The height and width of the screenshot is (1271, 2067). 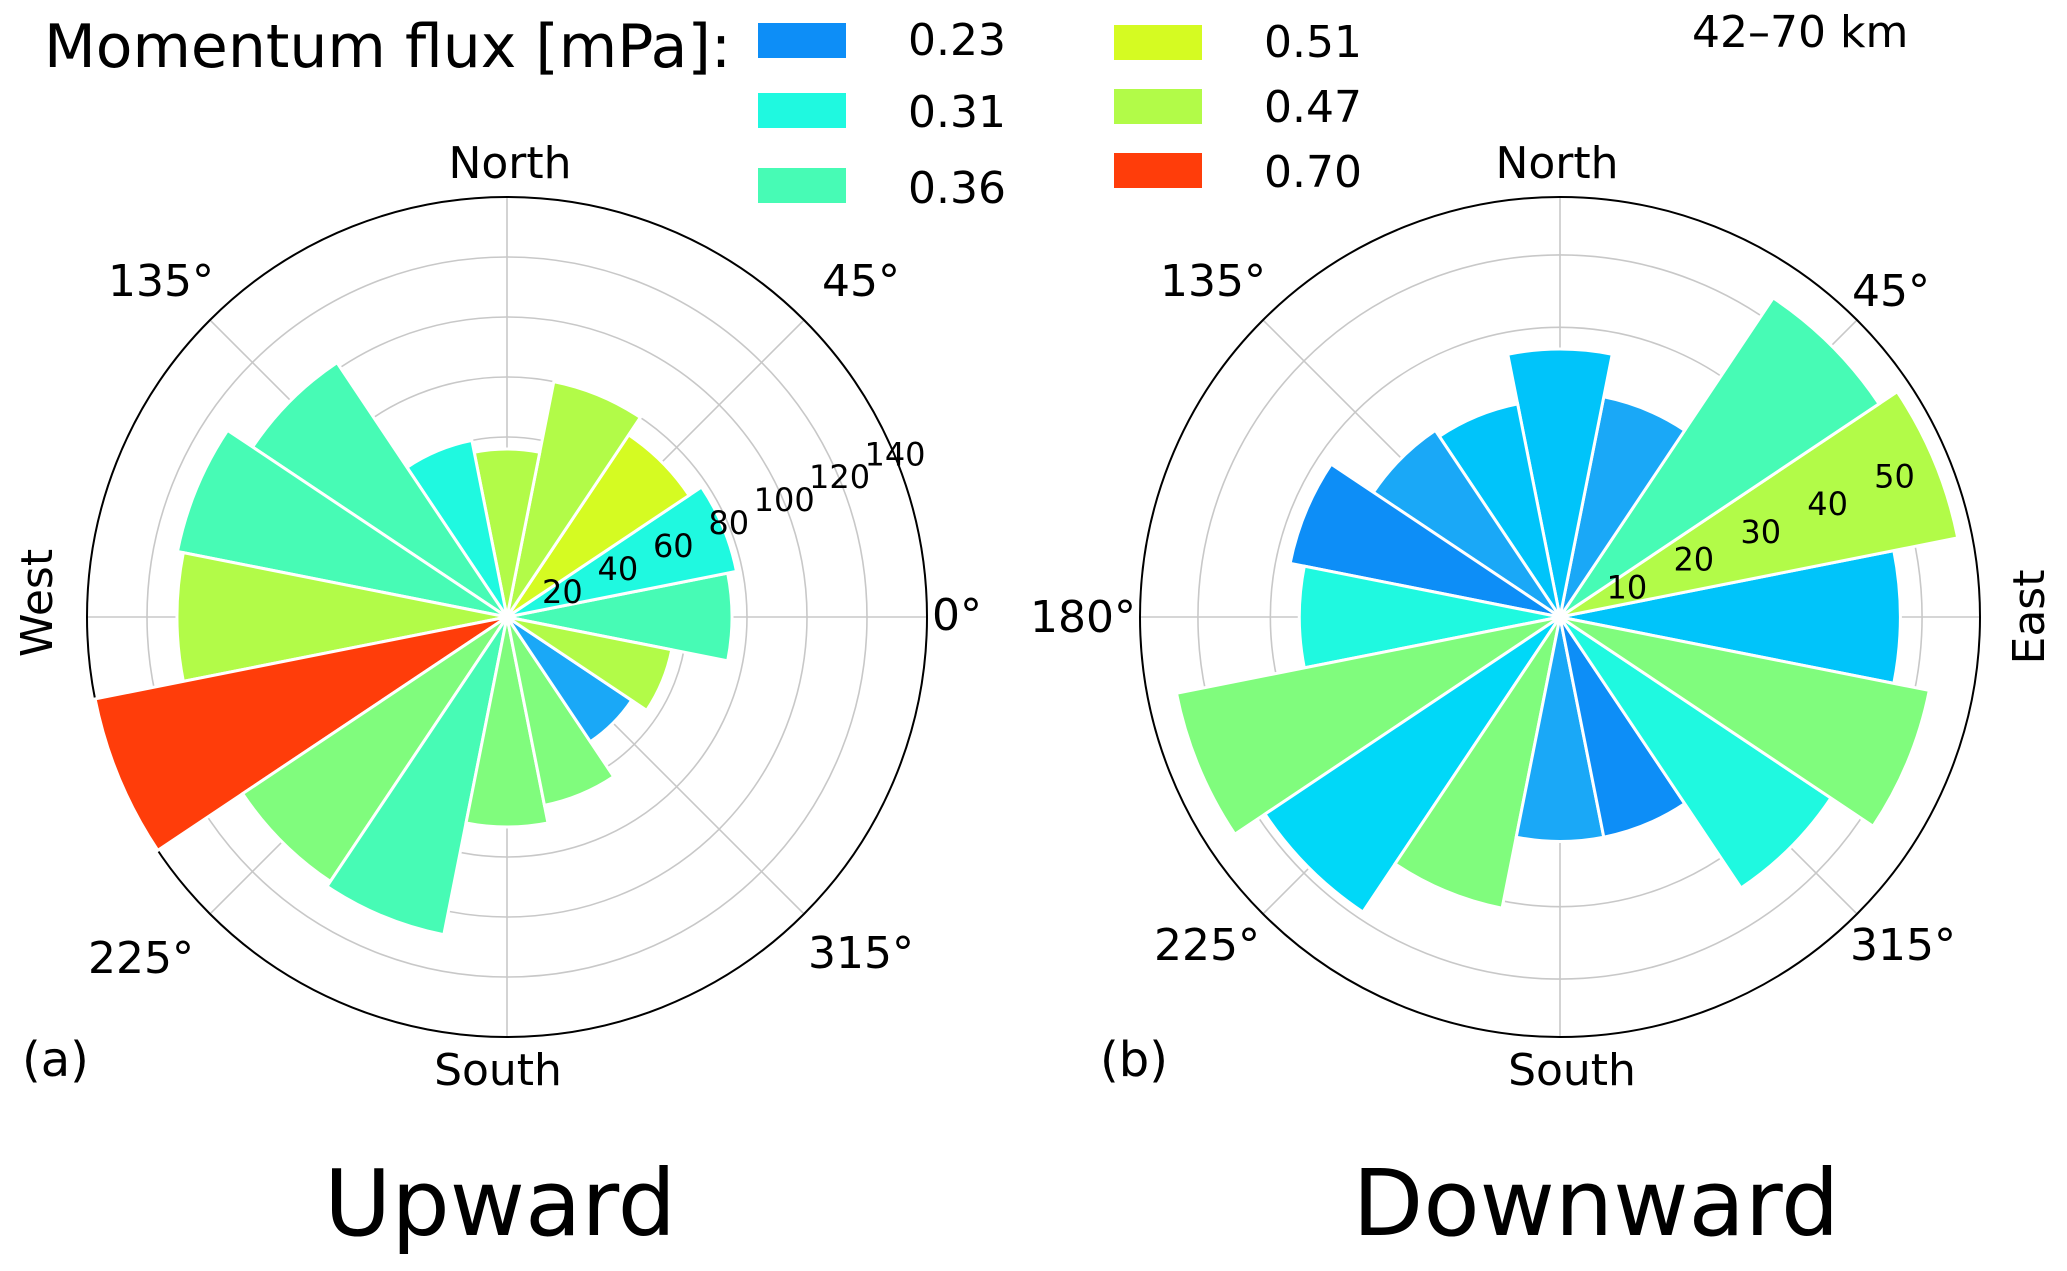 I want to click on radial-ticks-downward: 10 20 30 40 50, so click(x=1761, y=531).